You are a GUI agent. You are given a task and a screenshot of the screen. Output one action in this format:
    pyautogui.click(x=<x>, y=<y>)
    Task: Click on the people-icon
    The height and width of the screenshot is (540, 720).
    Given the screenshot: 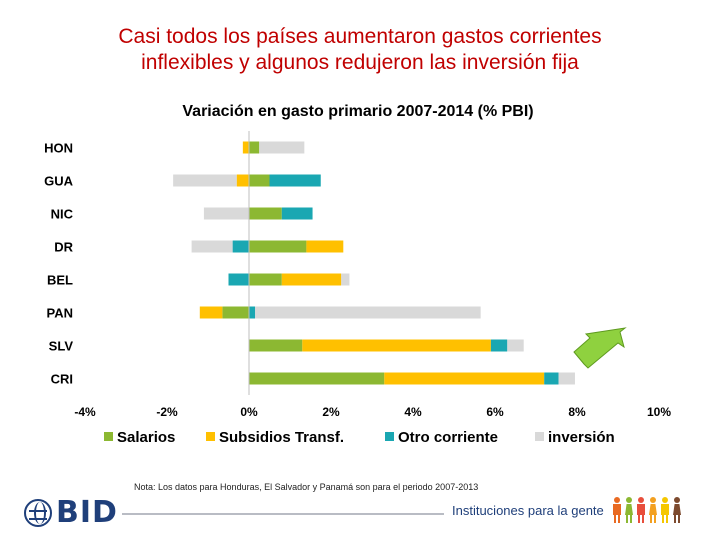 What is the action you would take?
    pyautogui.click(x=647, y=510)
    